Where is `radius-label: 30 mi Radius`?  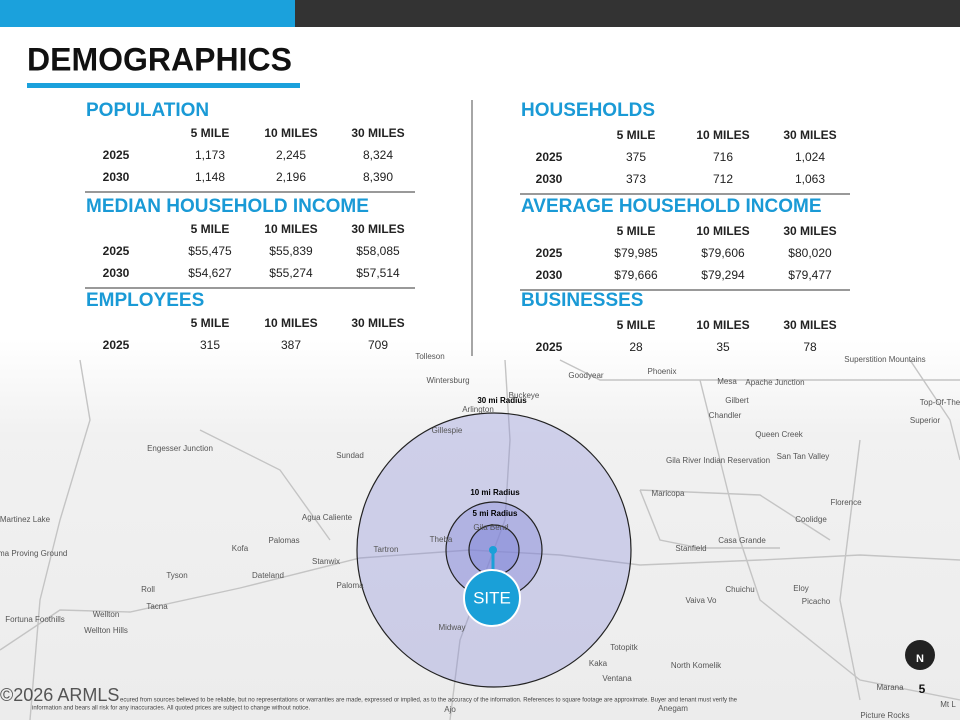 radius-label: 30 mi Radius is located at coordinates (502, 400).